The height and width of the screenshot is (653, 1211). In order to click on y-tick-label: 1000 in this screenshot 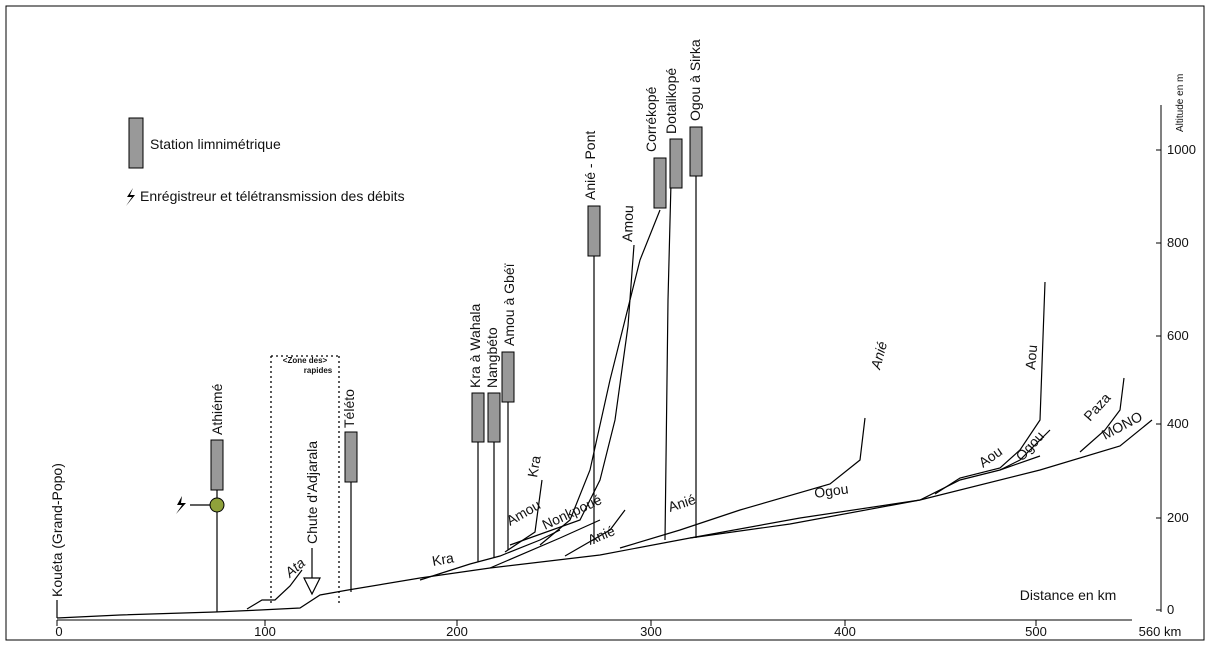, I will do `click(1181, 149)`.